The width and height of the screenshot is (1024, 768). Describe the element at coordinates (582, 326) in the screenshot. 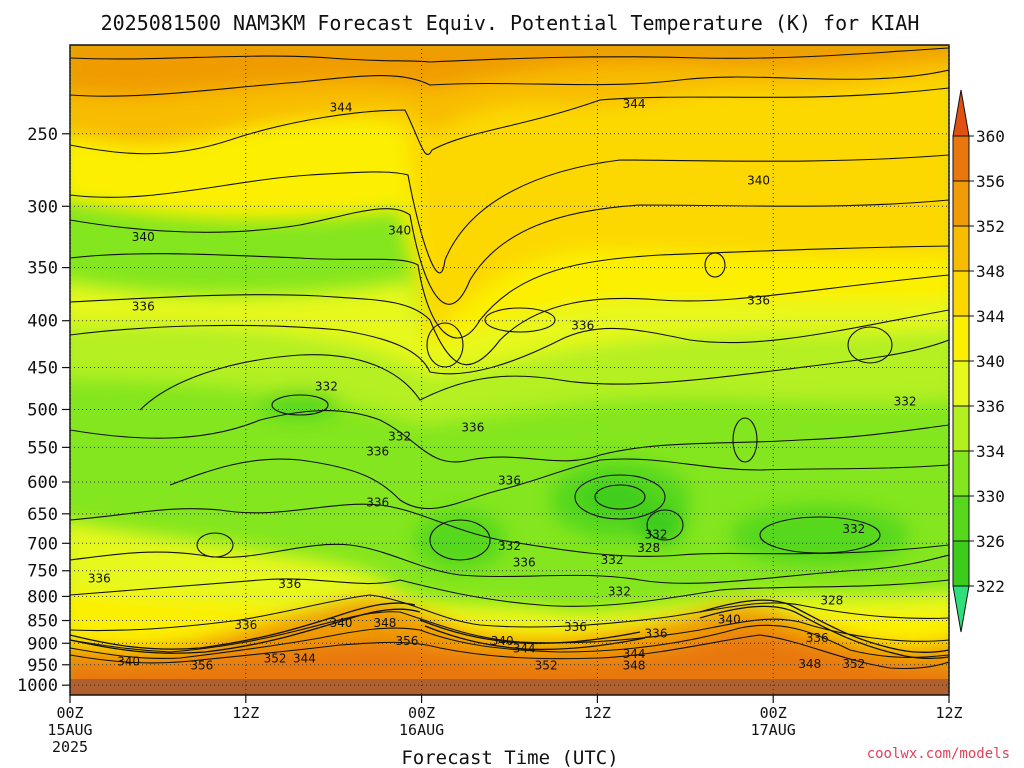

I see `contour-label-7: 336` at that location.